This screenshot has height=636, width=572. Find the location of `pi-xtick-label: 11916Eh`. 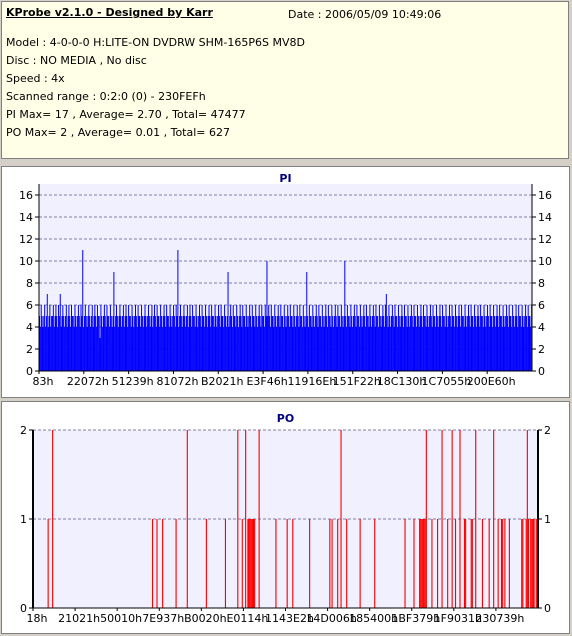

pi-xtick-label: 11916Eh is located at coordinates (311, 381).